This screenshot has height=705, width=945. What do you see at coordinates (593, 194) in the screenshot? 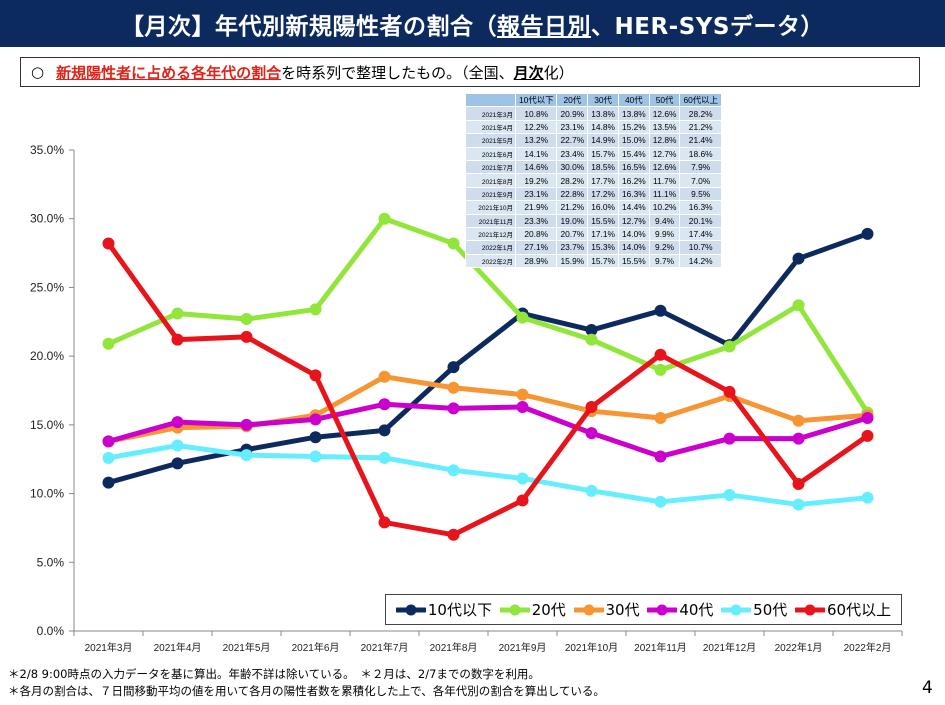
I see `table-row: 2021年9月 23.1% 22.8% 17.2% 16.3% 11.1% 9.5%` at bounding box center [593, 194].